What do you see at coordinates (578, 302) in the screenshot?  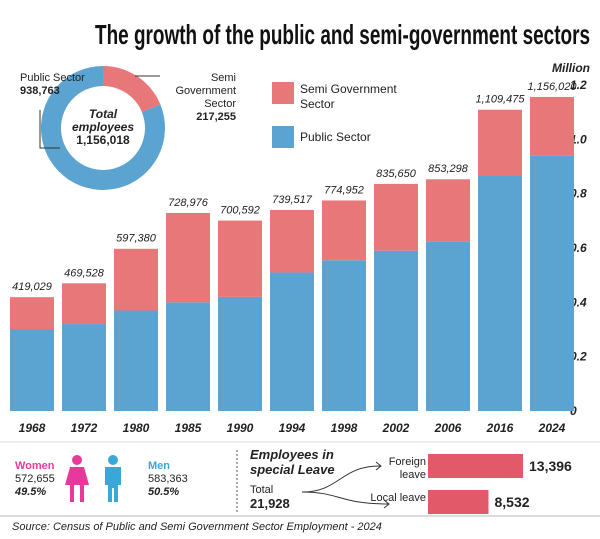 I see `y-tick-label: 0.4` at bounding box center [578, 302].